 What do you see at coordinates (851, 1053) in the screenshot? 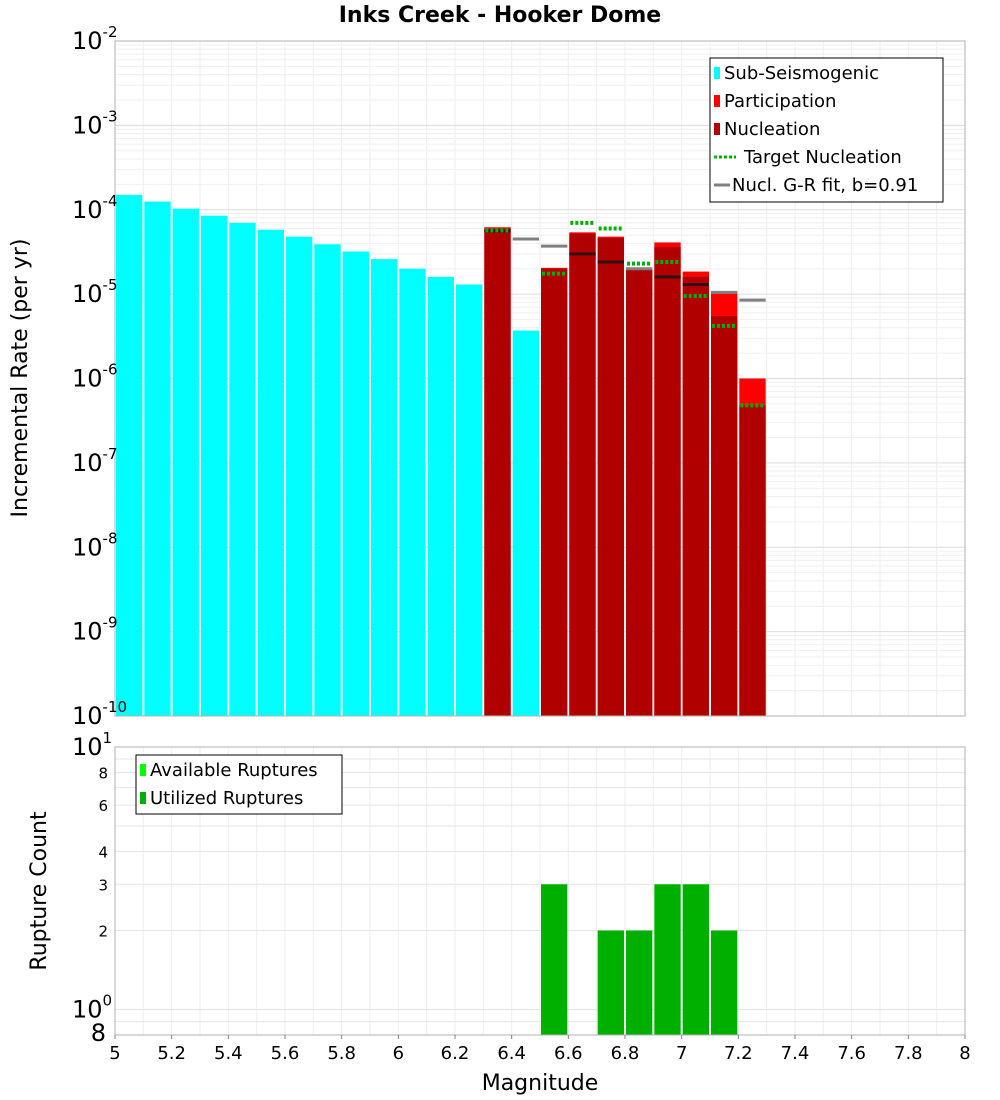
I see `x-tick-label: 7.6` at bounding box center [851, 1053].